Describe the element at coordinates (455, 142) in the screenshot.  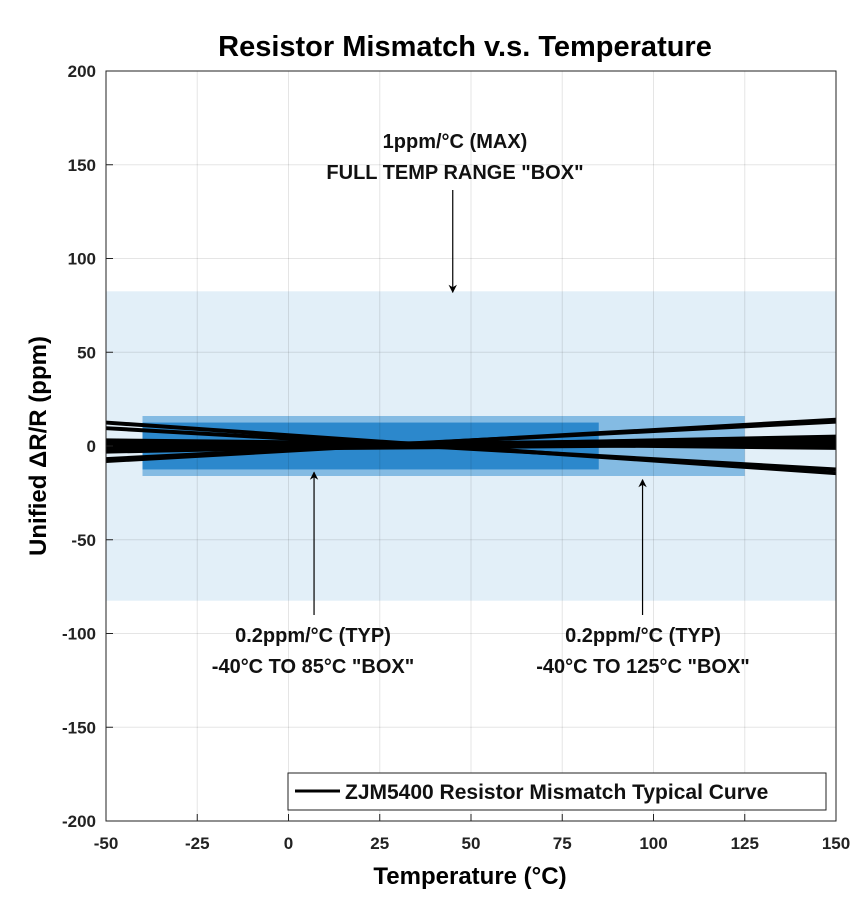
I see `annotation-text: 1ppm/°C (MAX)` at that location.